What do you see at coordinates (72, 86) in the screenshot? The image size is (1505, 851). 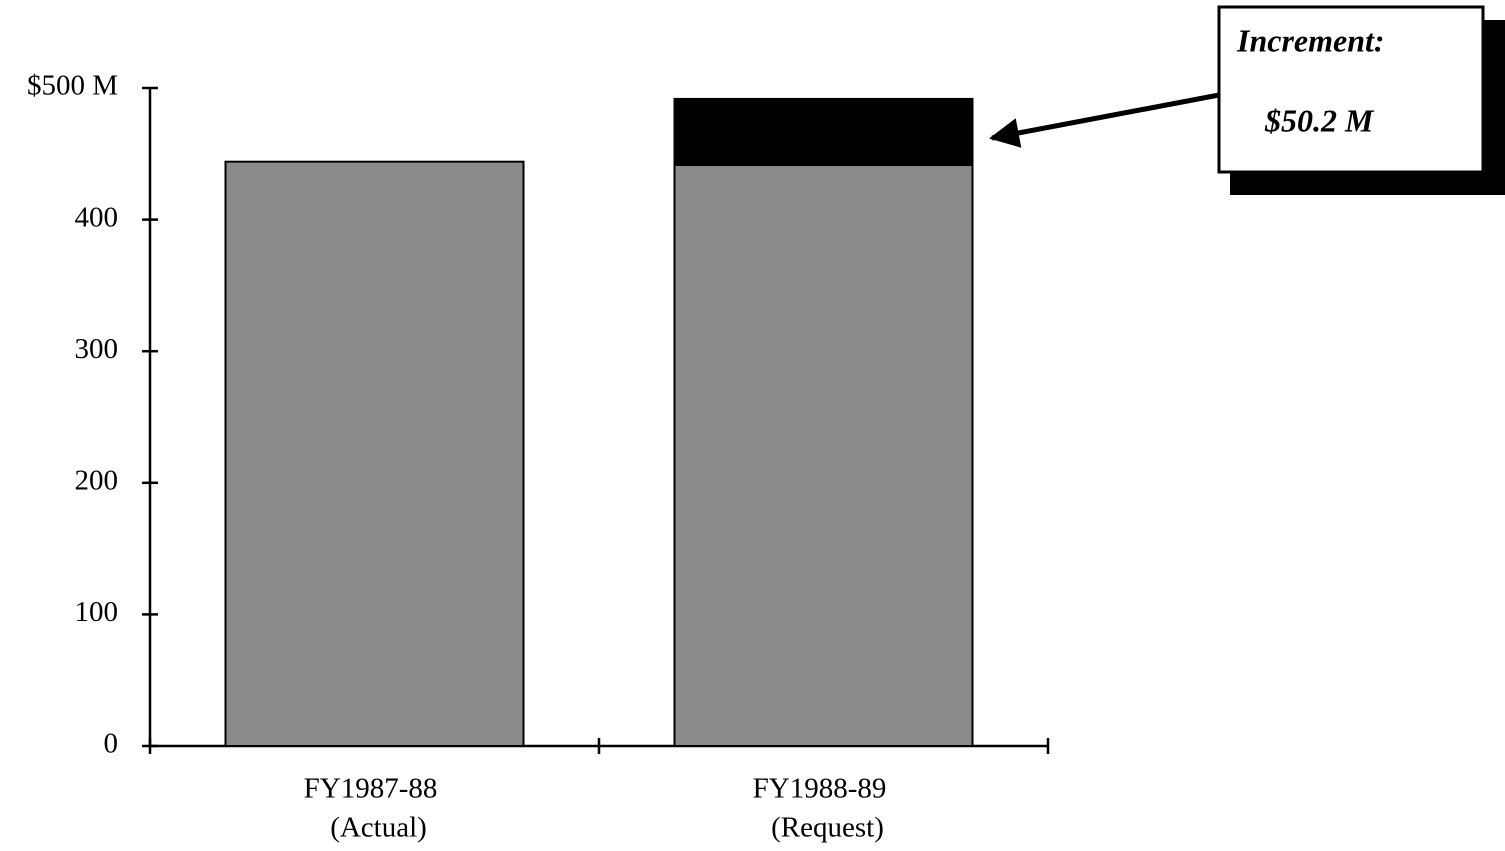 I see `y-tick-label: $500 M` at bounding box center [72, 86].